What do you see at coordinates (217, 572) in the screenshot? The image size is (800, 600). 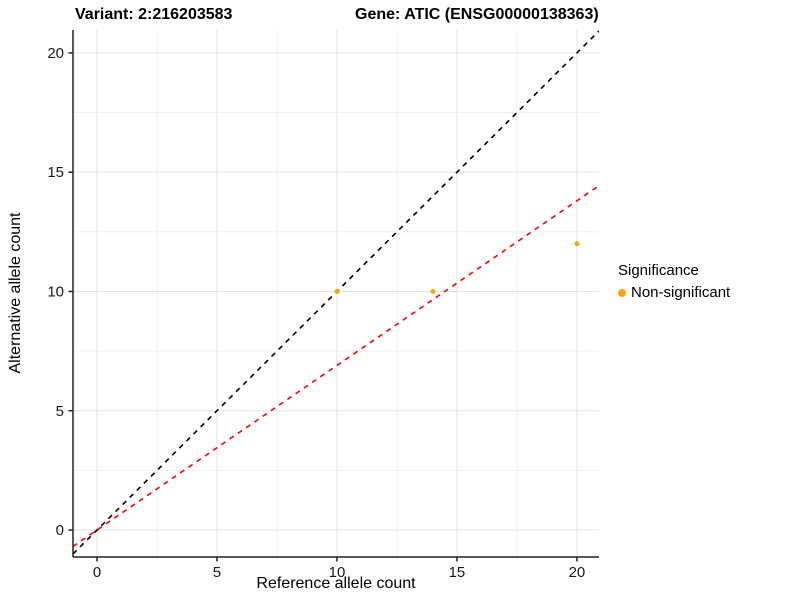 I see `x-tick-label: 5` at bounding box center [217, 572].